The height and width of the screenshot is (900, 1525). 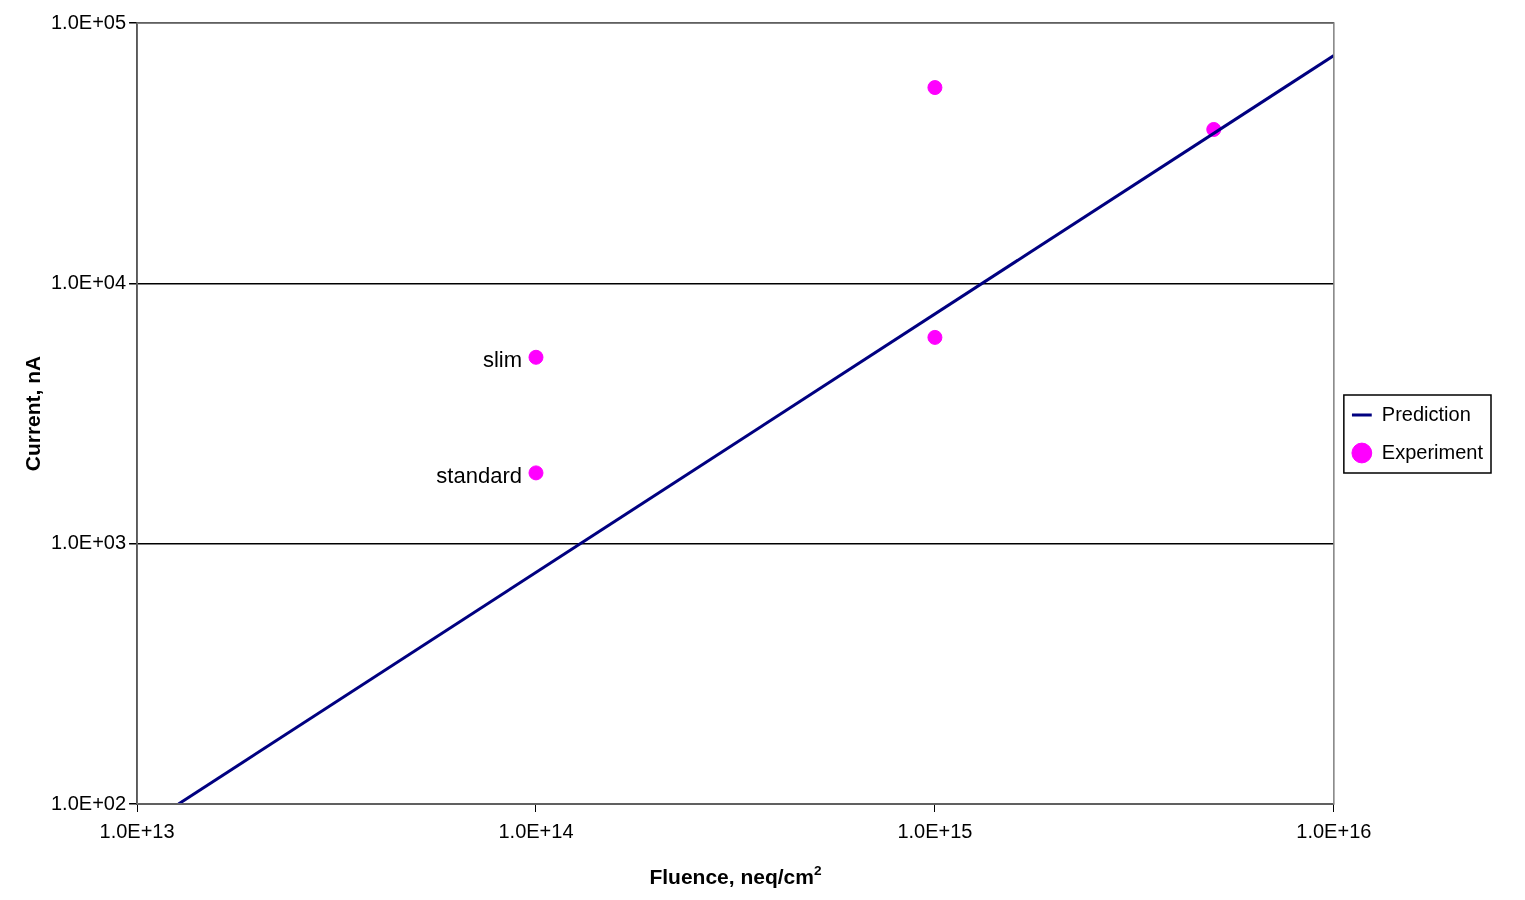 What do you see at coordinates (88, 542) in the screenshot?
I see `y-tick-label: 1.0E+03` at bounding box center [88, 542].